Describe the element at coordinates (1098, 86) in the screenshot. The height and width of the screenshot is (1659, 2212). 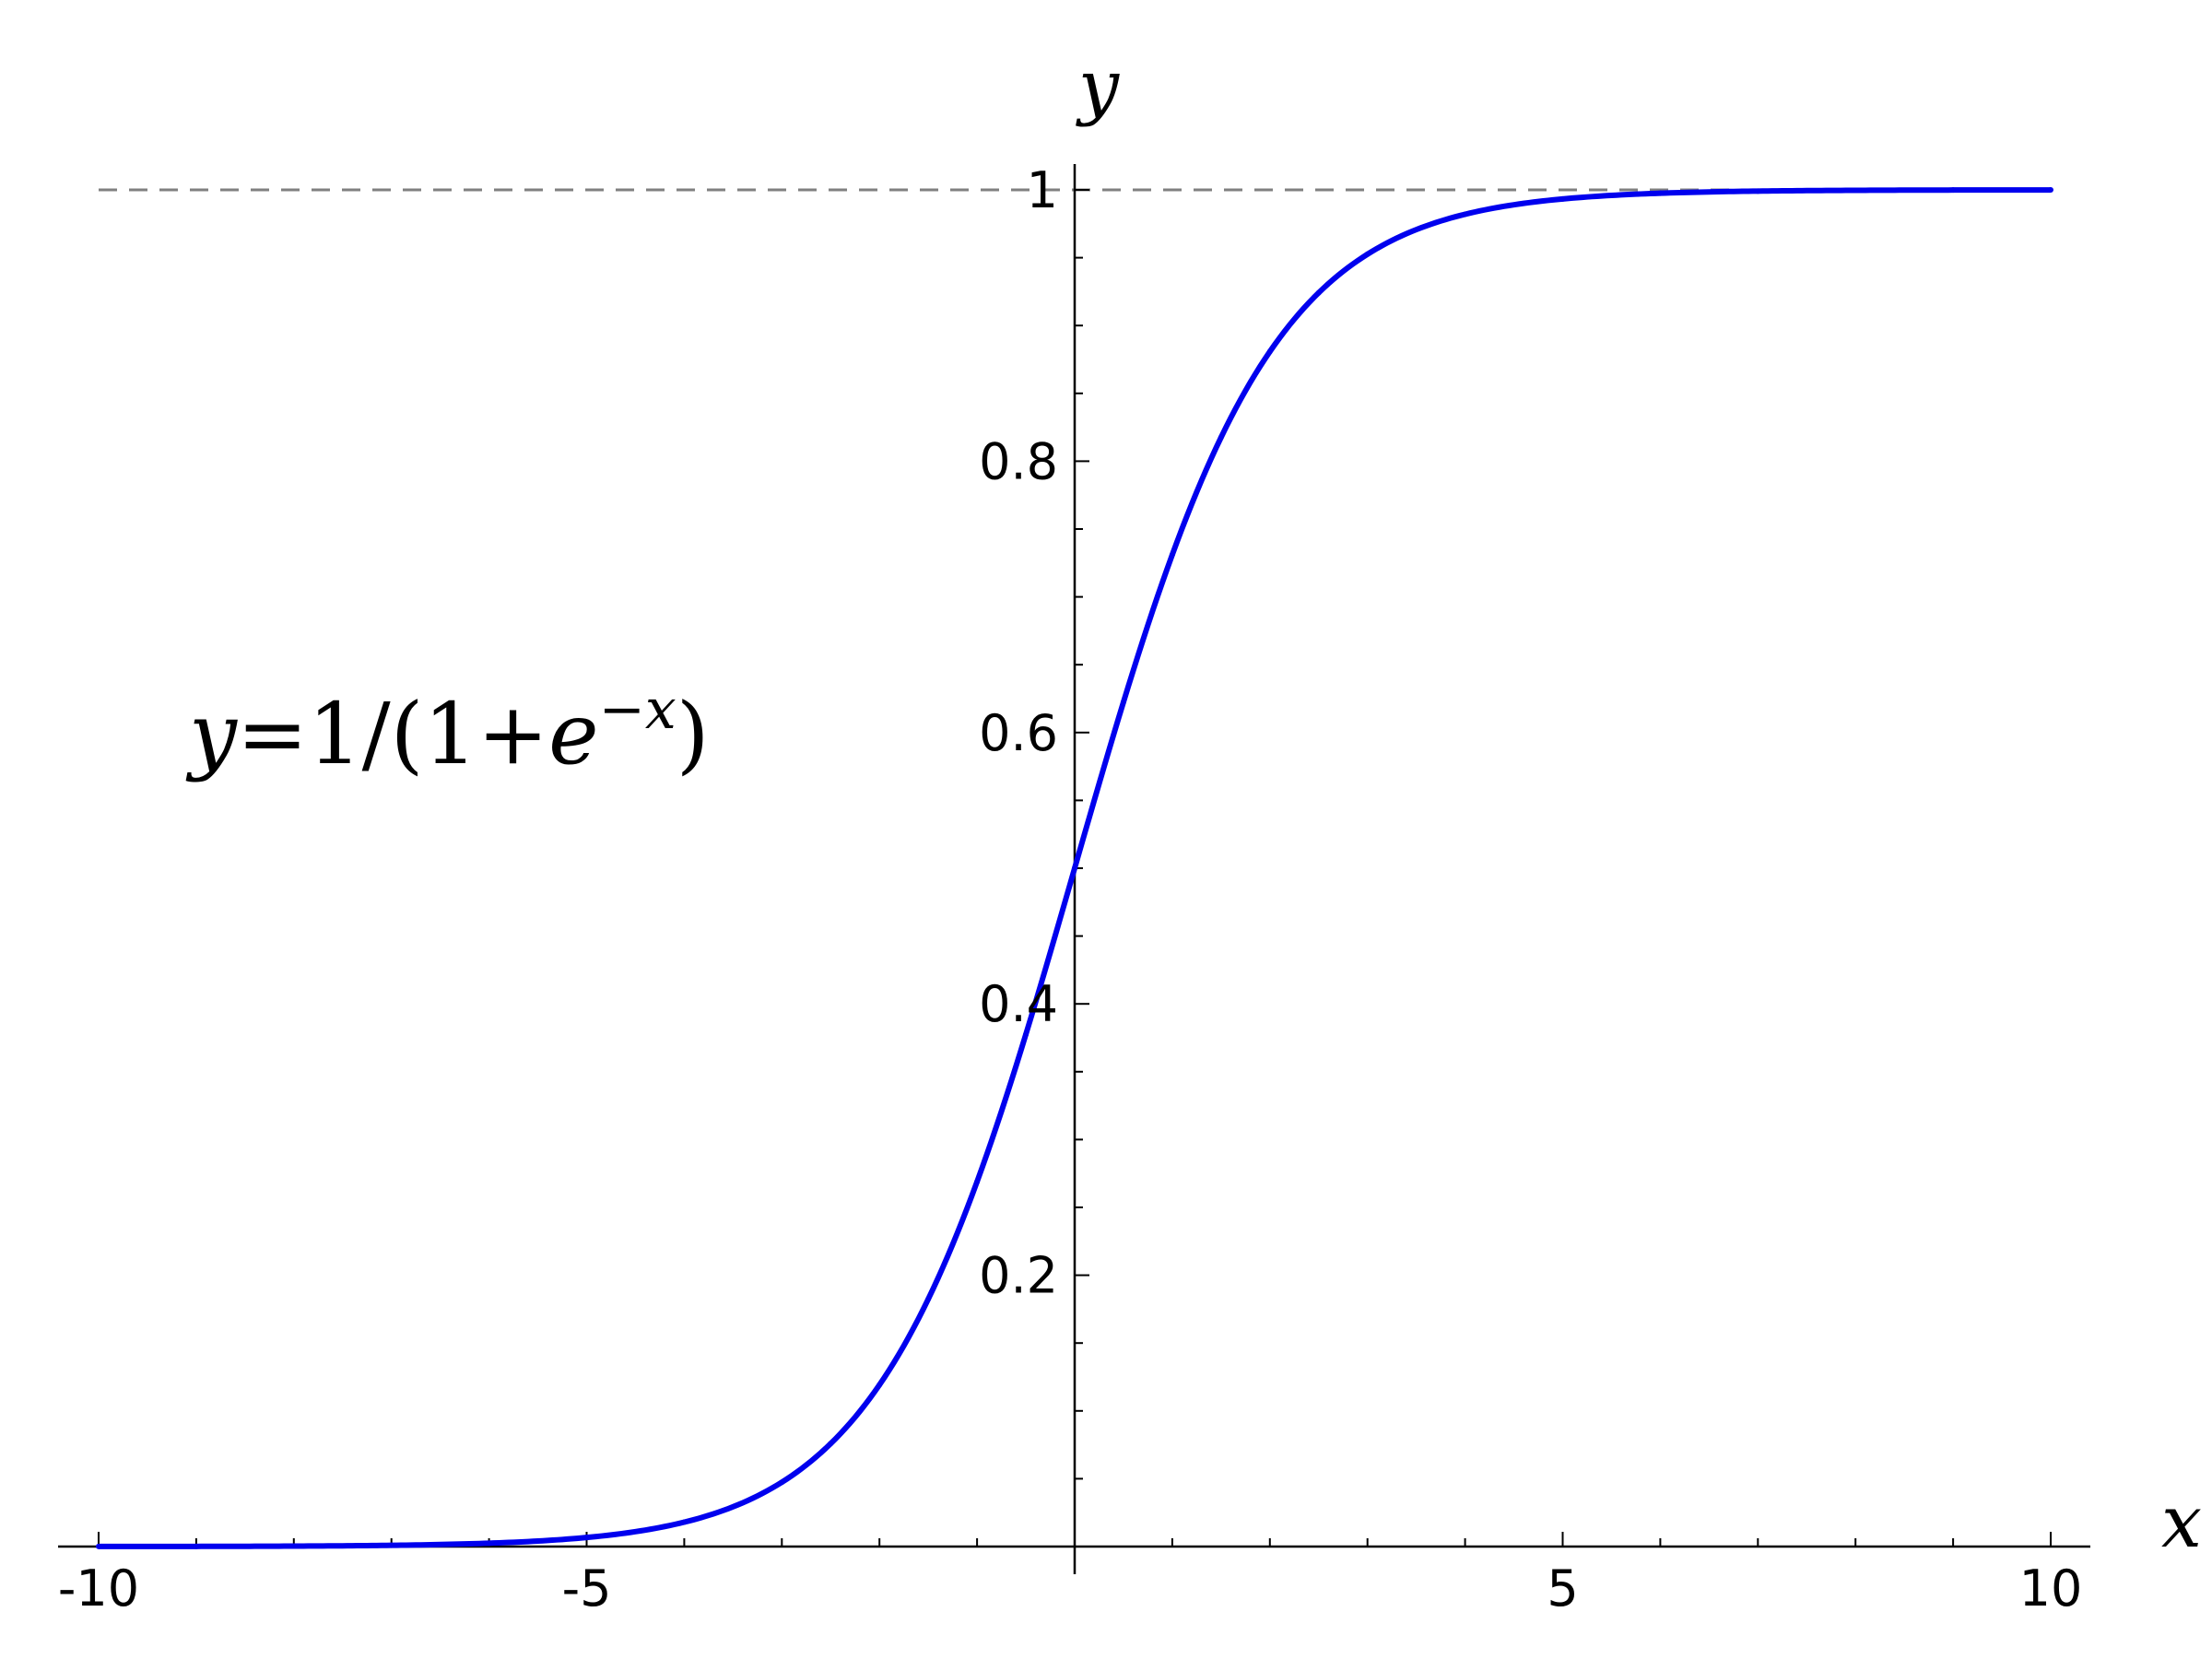
I see `y-axis-label: y` at that location.